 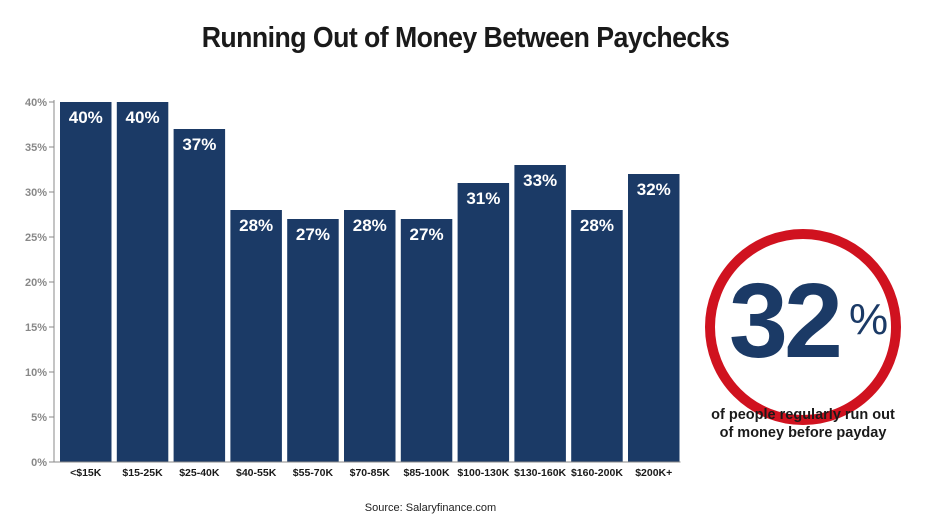 I want to click on y-tick-label: 30%, so click(x=36, y=193).